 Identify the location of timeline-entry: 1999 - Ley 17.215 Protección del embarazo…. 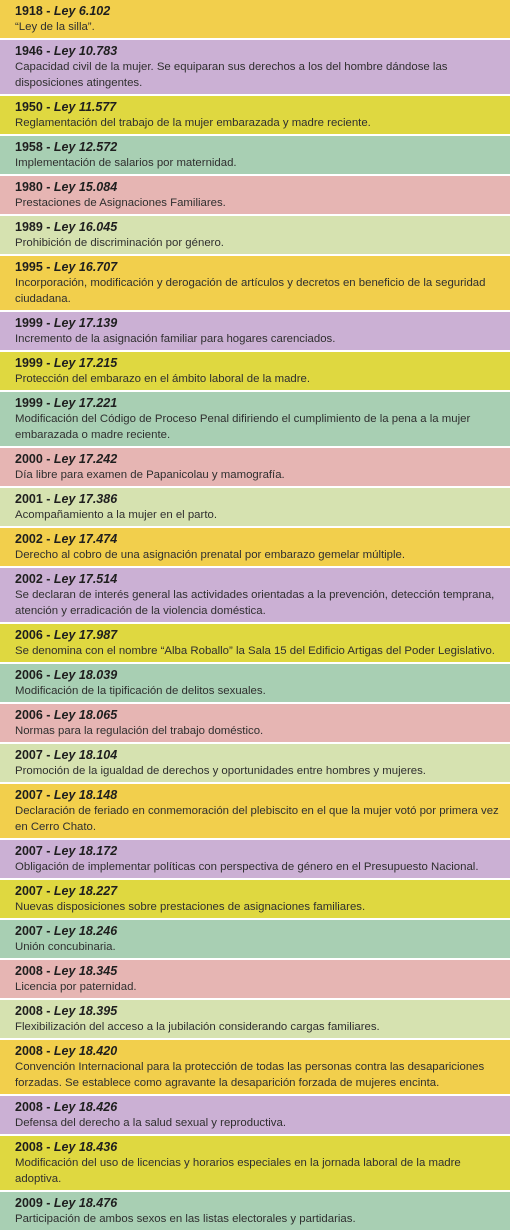
(255, 372).